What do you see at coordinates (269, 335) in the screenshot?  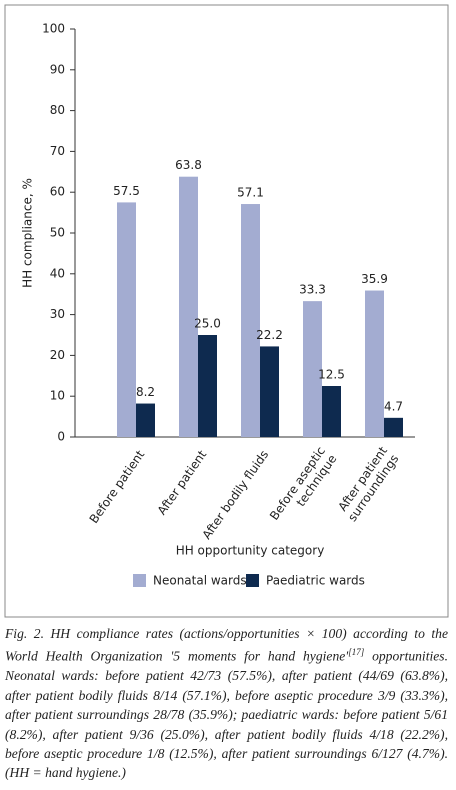 I see `value-label: 22.2` at bounding box center [269, 335].